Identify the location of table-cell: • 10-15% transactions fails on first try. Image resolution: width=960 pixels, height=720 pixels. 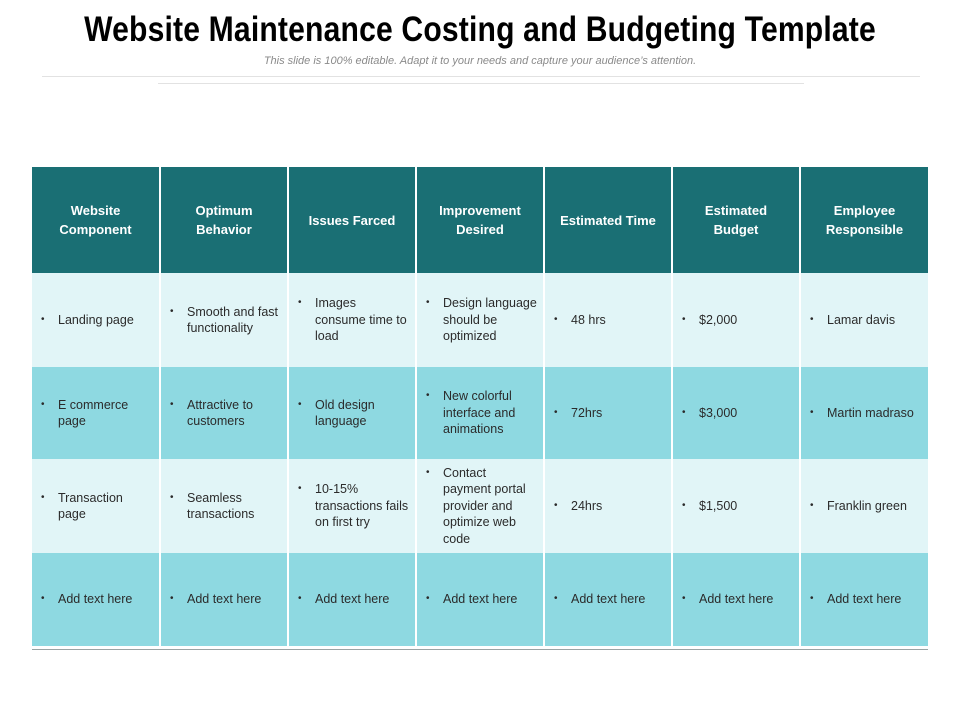
(352, 506).